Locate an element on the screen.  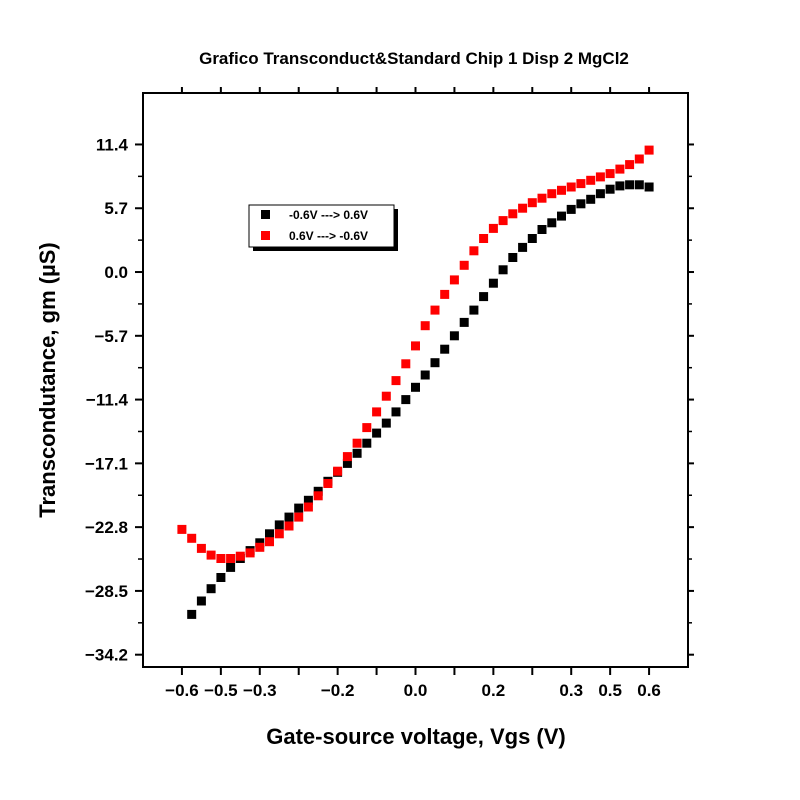
x-tick-label: 0.0 is located at coordinates (416, 690).